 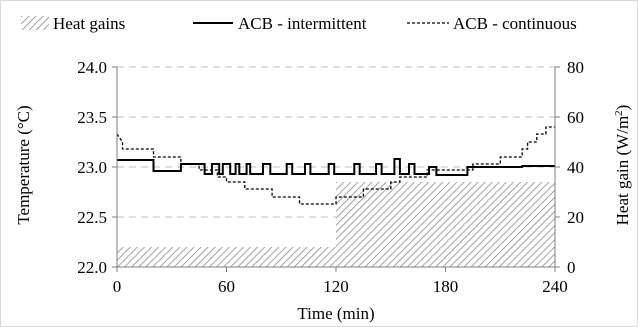 I want to click on y-axis-right-title-main: Heat gain (W/m, so click(x=622, y=171).